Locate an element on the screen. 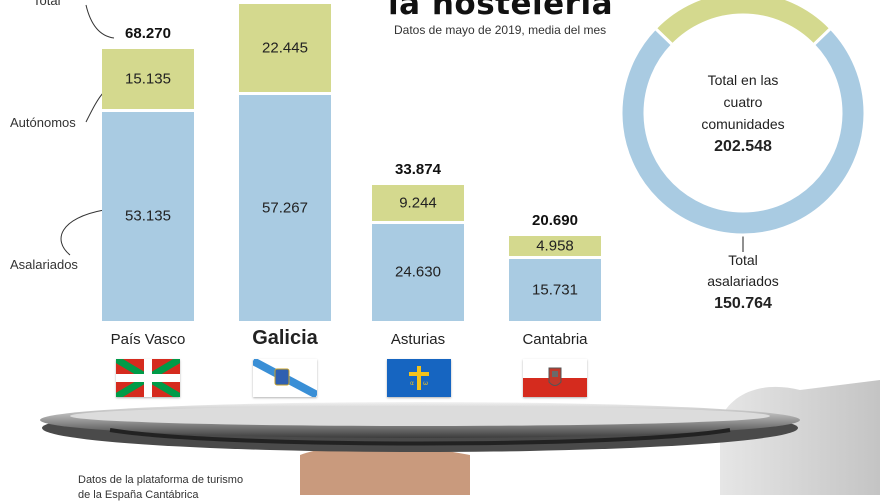 The height and width of the screenshot is (501, 880). bar-value-asalariados-cantabria: 15.731 is located at coordinates (555, 290).